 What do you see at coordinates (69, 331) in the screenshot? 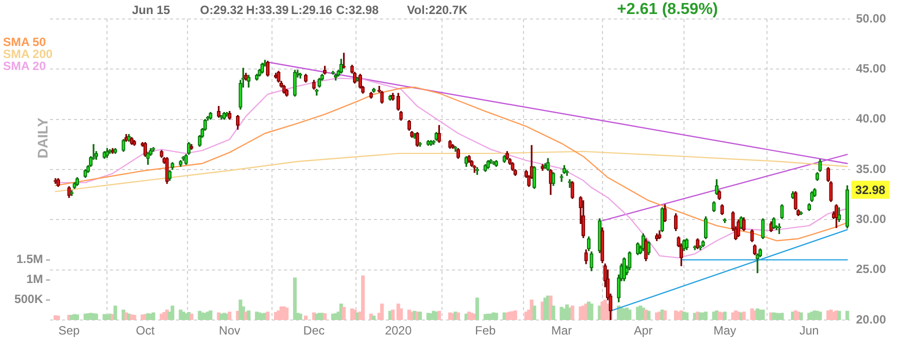
I see `x-tick-label: Sep` at bounding box center [69, 331].